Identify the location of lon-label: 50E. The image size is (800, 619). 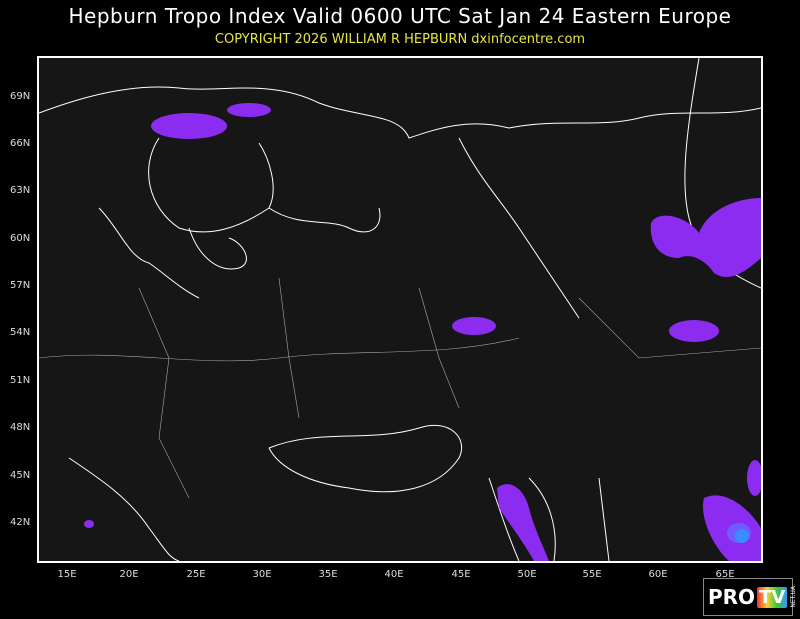
(527, 574).